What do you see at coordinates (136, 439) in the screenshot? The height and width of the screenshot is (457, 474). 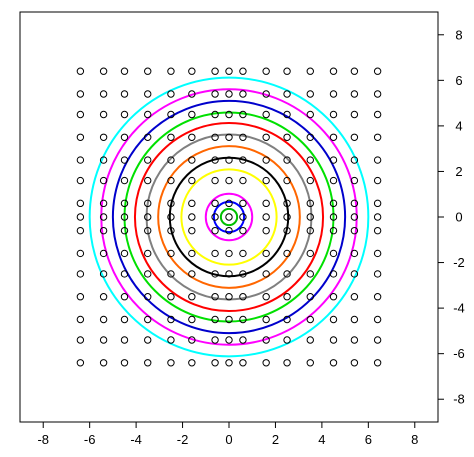 I see `x-tick-label: -4` at bounding box center [136, 439].